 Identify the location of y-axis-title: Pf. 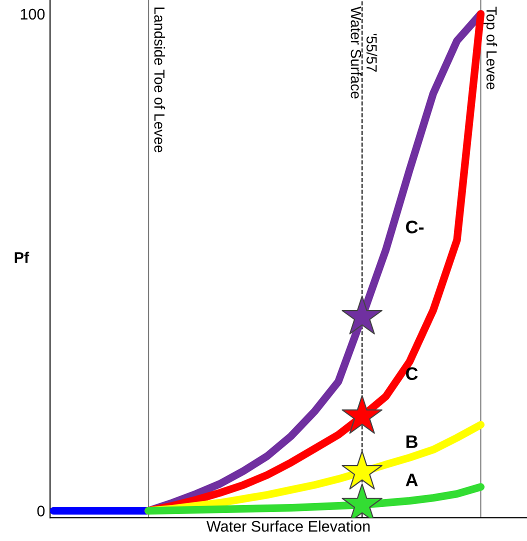
(22, 257).